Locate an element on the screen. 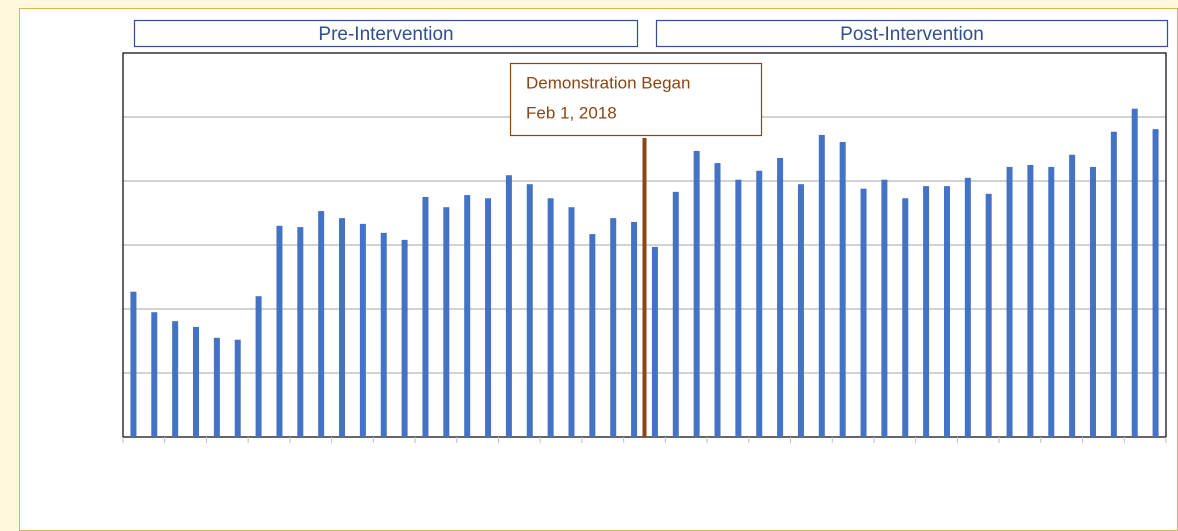 The image size is (1178, 531). header-label: Post-Intervention is located at coordinates (912, 34).